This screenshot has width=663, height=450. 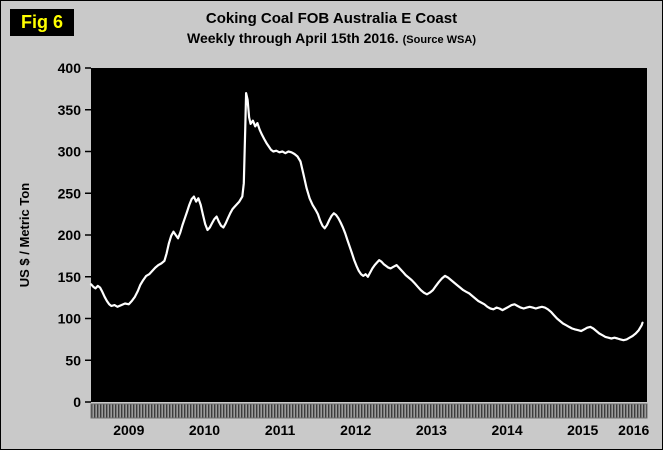 What do you see at coordinates (431, 430) in the screenshot?
I see `x-year-label: 2013` at bounding box center [431, 430].